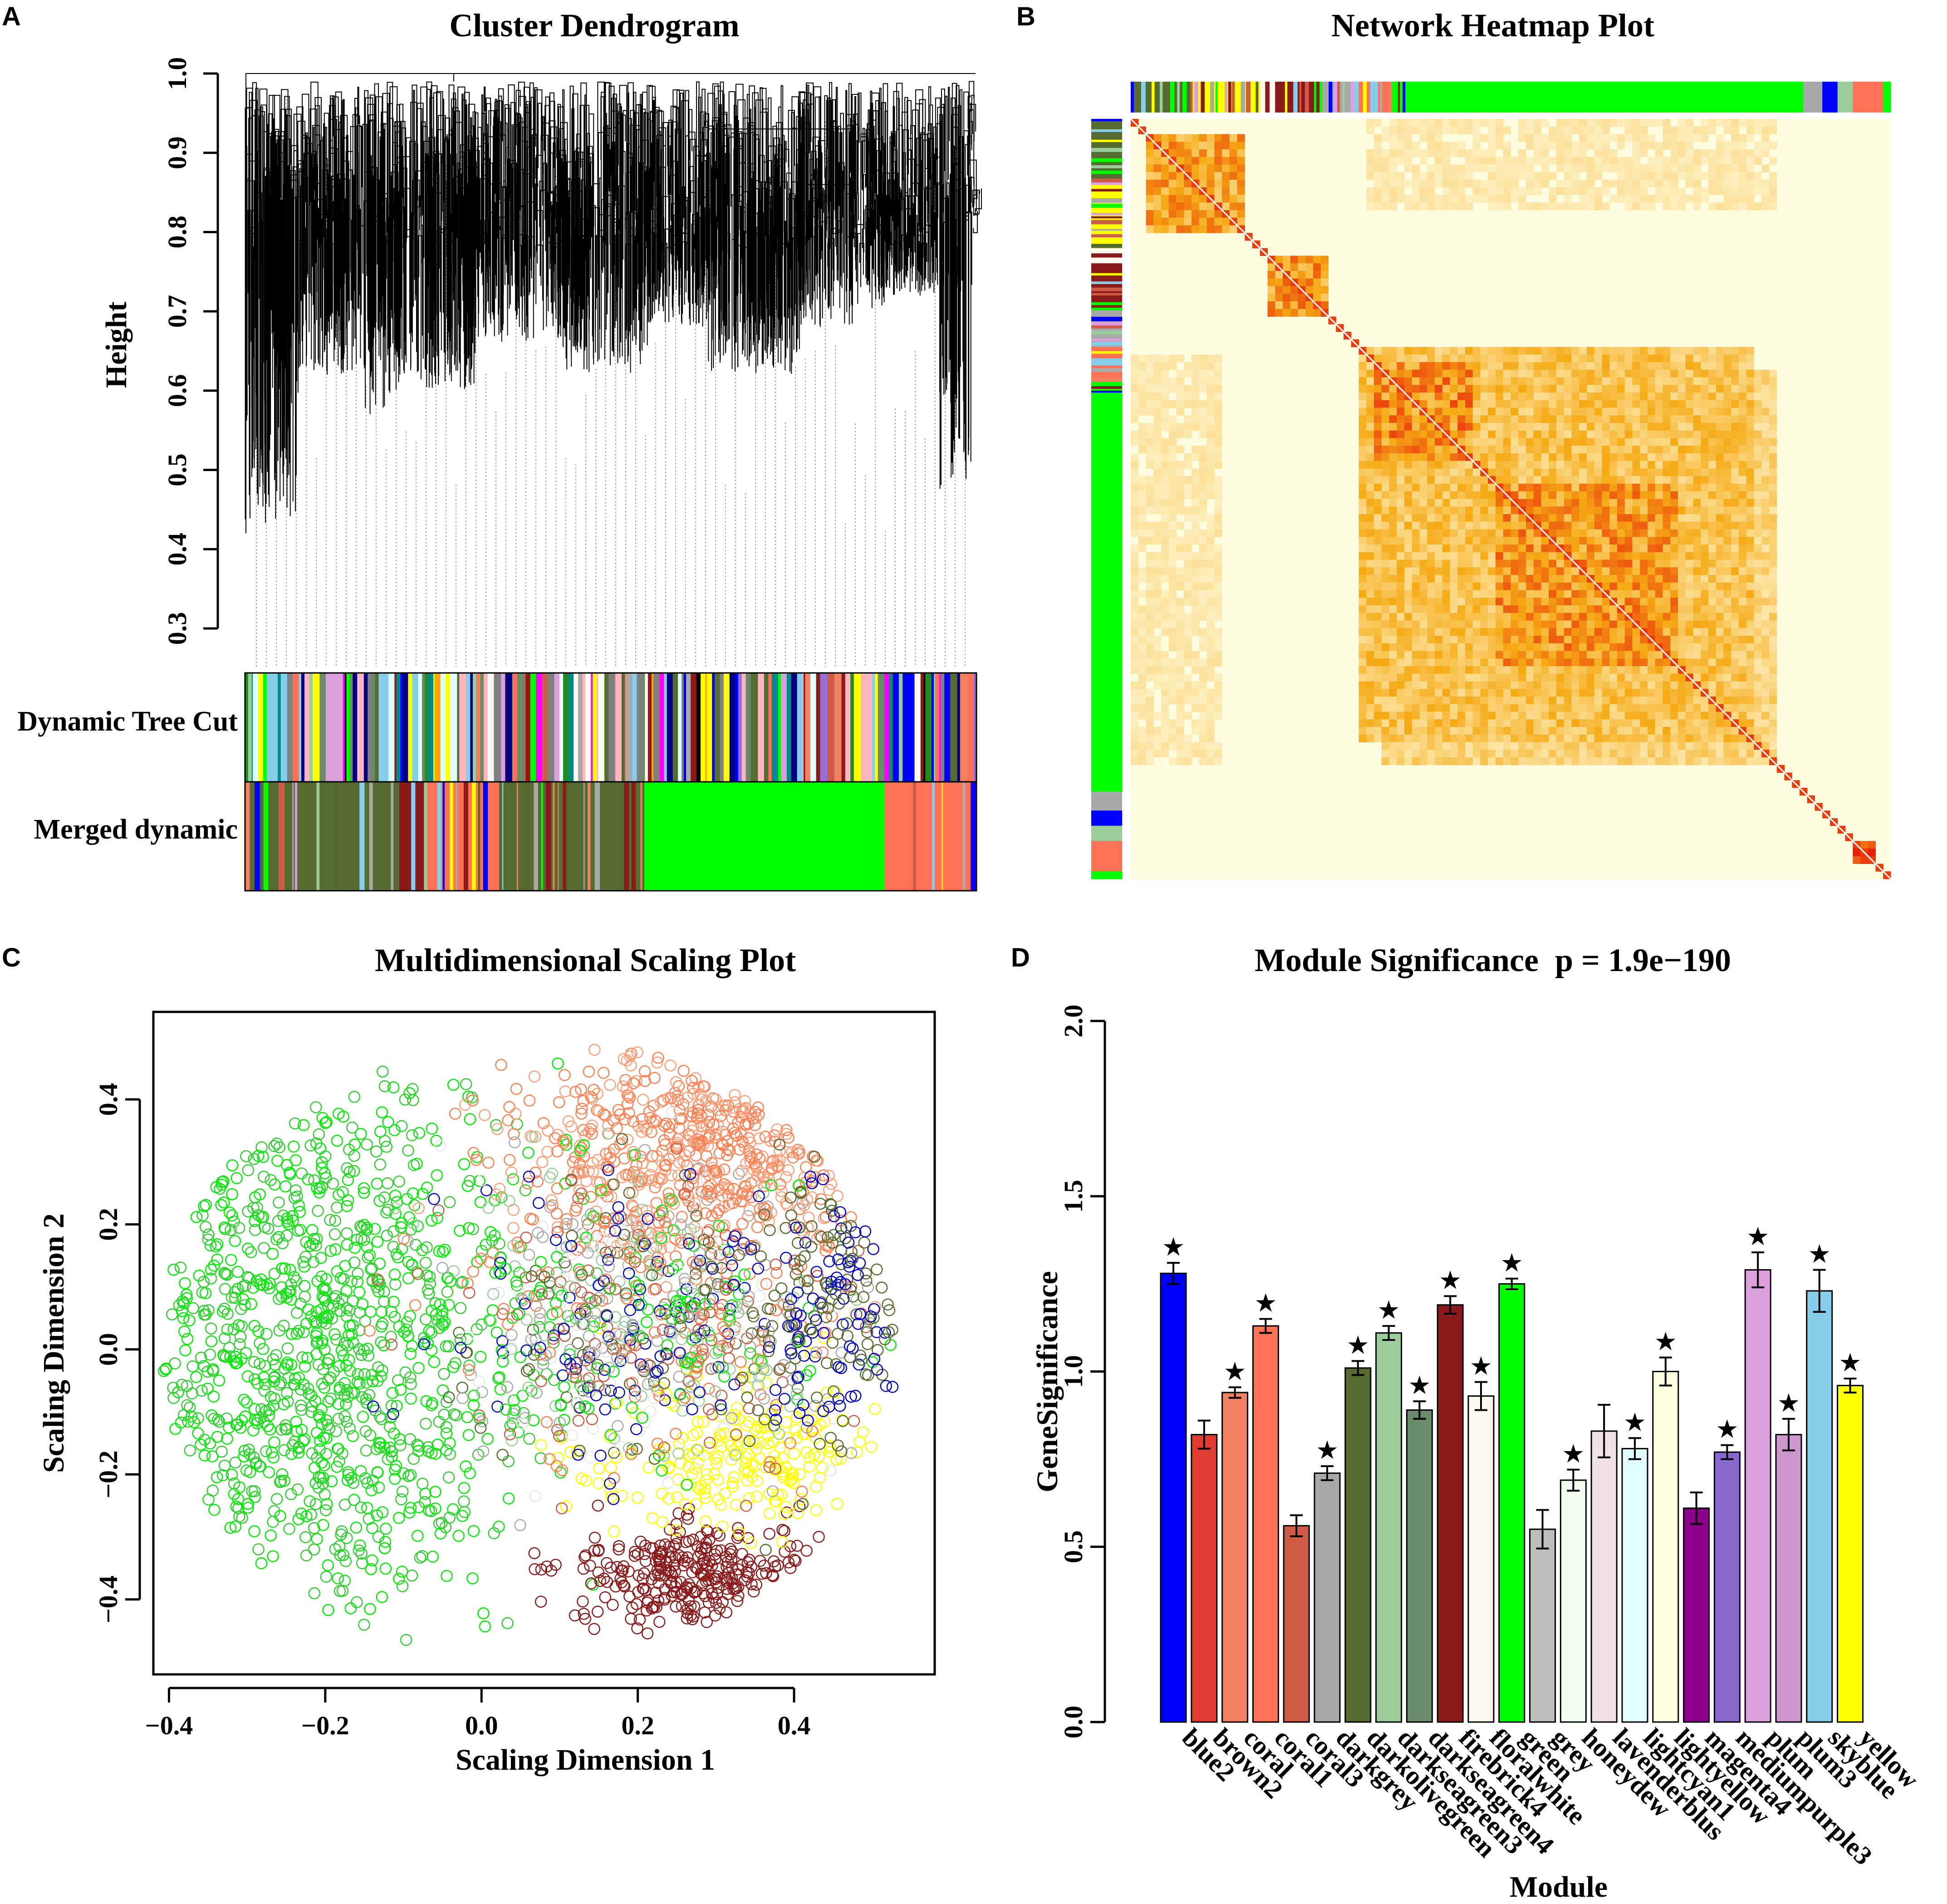 This screenshot has height=1904, width=1947. Describe the element at coordinates (1179, 97) in the screenshot. I see `module-color-segment` at that location.